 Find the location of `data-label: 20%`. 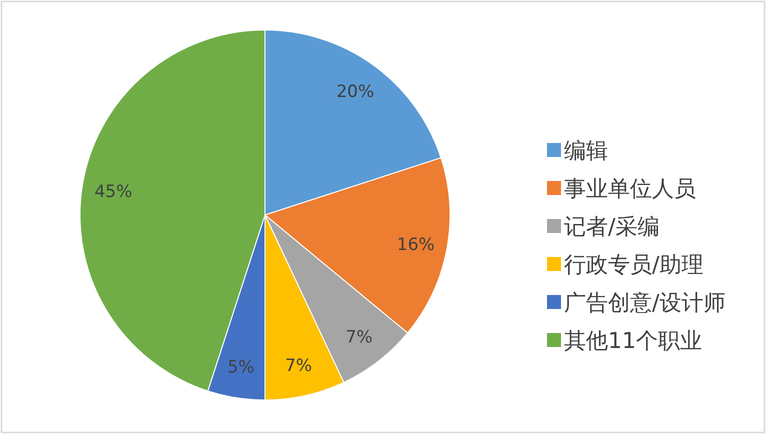

data-label: 20% is located at coordinates (355, 92).